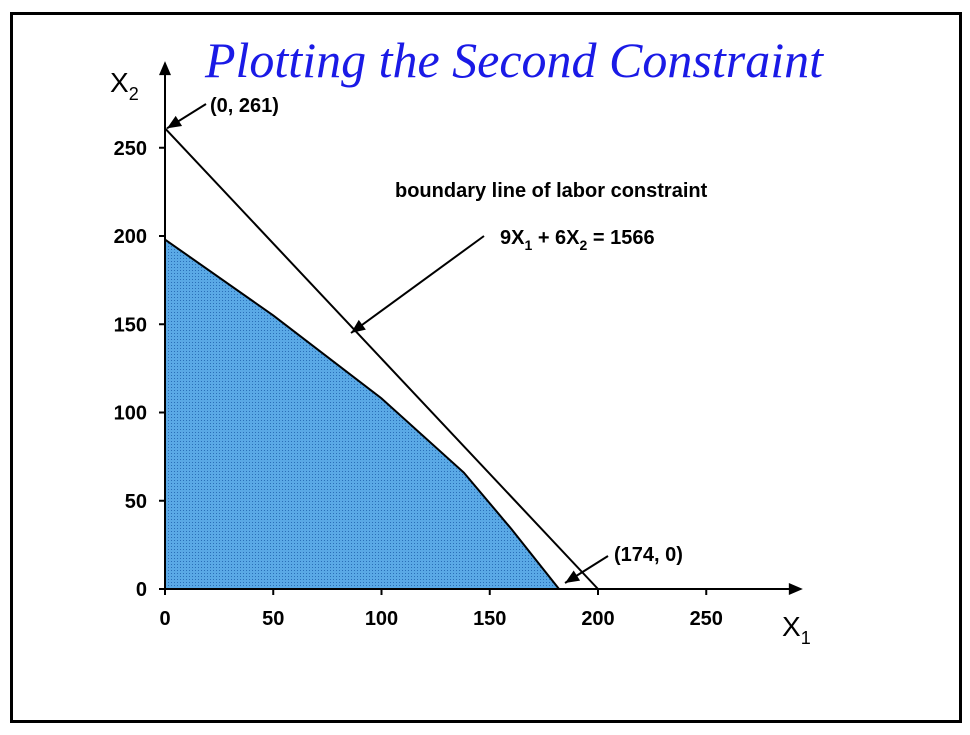 The width and height of the screenshot is (970, 735). I want to click on y-axis-label: X2, so click(124, 85).